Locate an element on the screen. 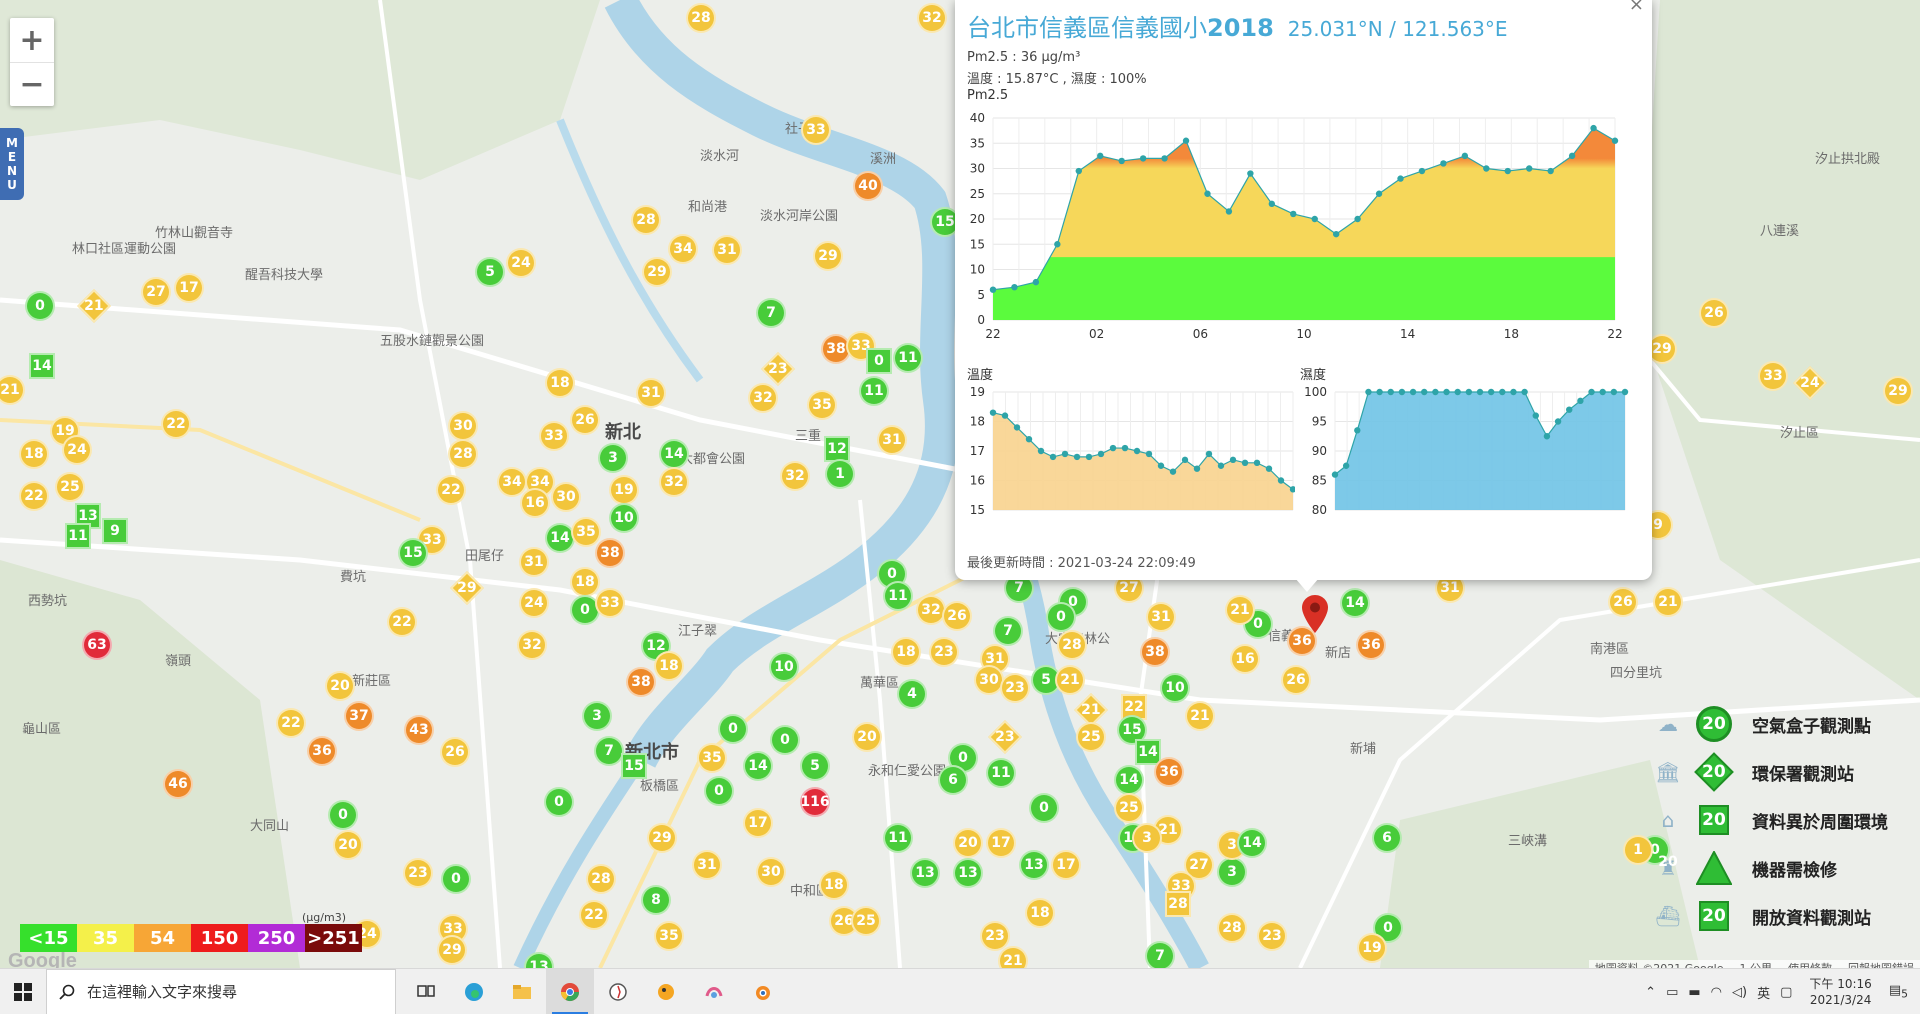 The height and width of the screenshot is (1014, 1920). chrome-icon is located at coordinates (570, 991).